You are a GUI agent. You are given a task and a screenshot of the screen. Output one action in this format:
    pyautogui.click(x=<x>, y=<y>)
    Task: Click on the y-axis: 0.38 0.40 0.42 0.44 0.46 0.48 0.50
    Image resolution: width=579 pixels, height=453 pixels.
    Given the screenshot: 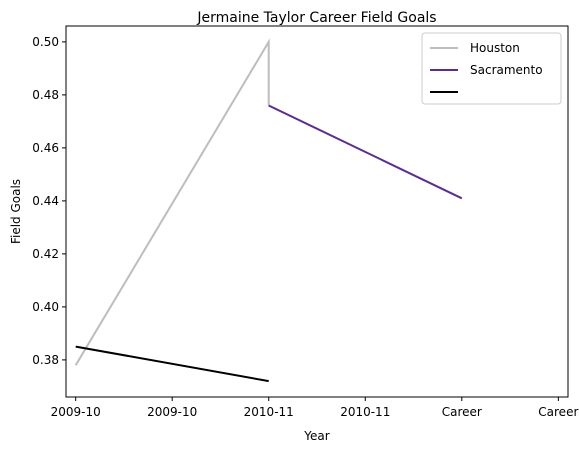 What is the action you would take?
    pyautogui.click(x=49, y=201)
    